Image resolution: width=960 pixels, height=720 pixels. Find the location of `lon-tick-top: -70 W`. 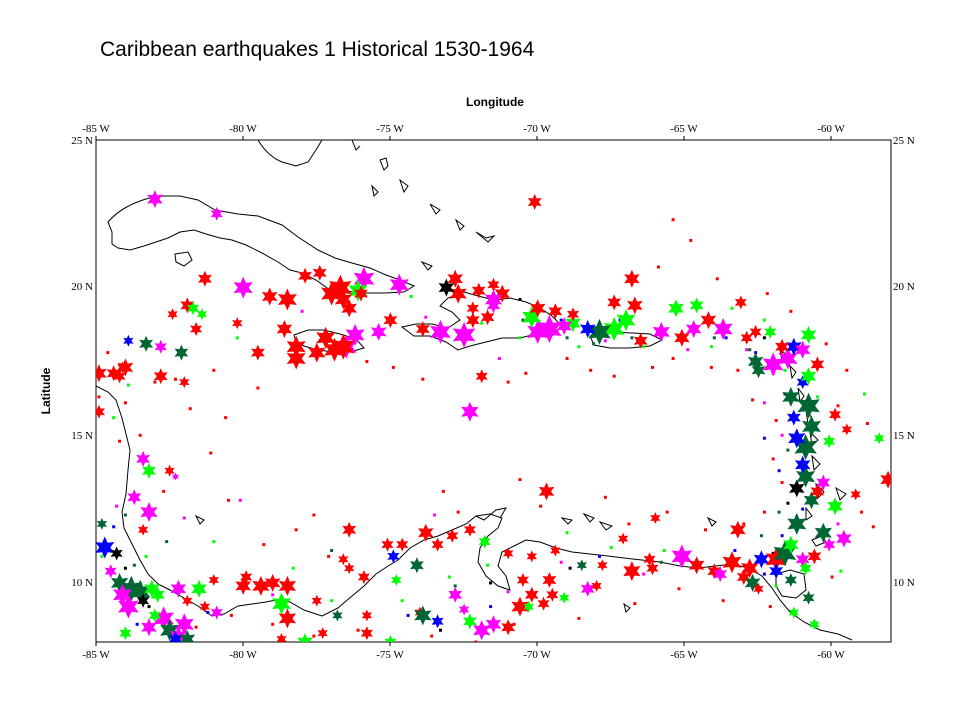

lon-tick-top: -70 W is located at coordinates (537, 129).